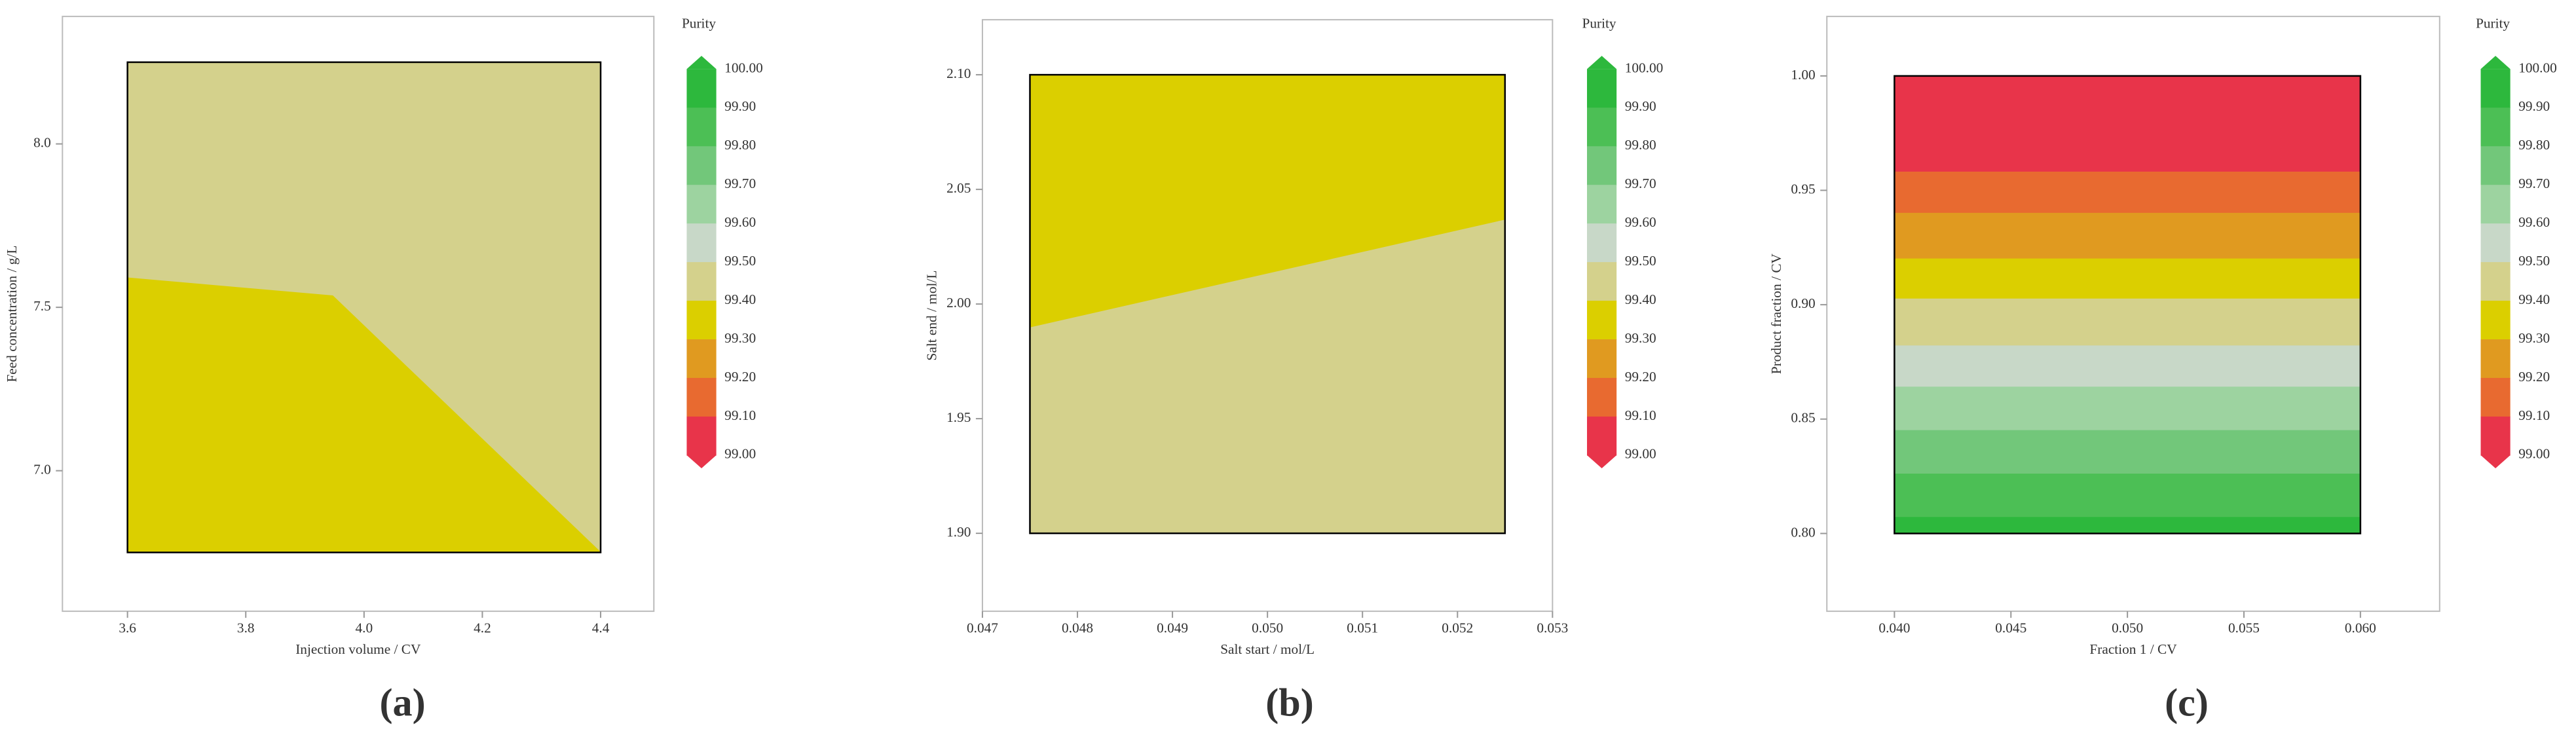  I want to click on y-tick-label: 7.5, so click(42, 306).